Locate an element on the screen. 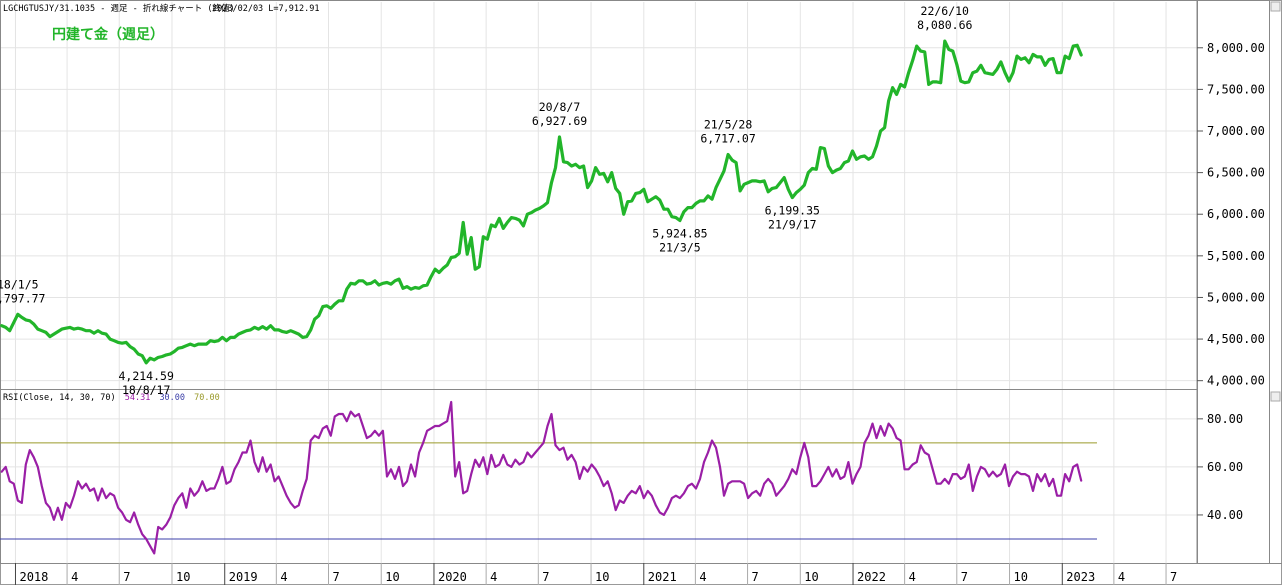 This screenshot has height=585, width=1282. annotation-label: 21/9/17 is located at coordinates (792, 225).